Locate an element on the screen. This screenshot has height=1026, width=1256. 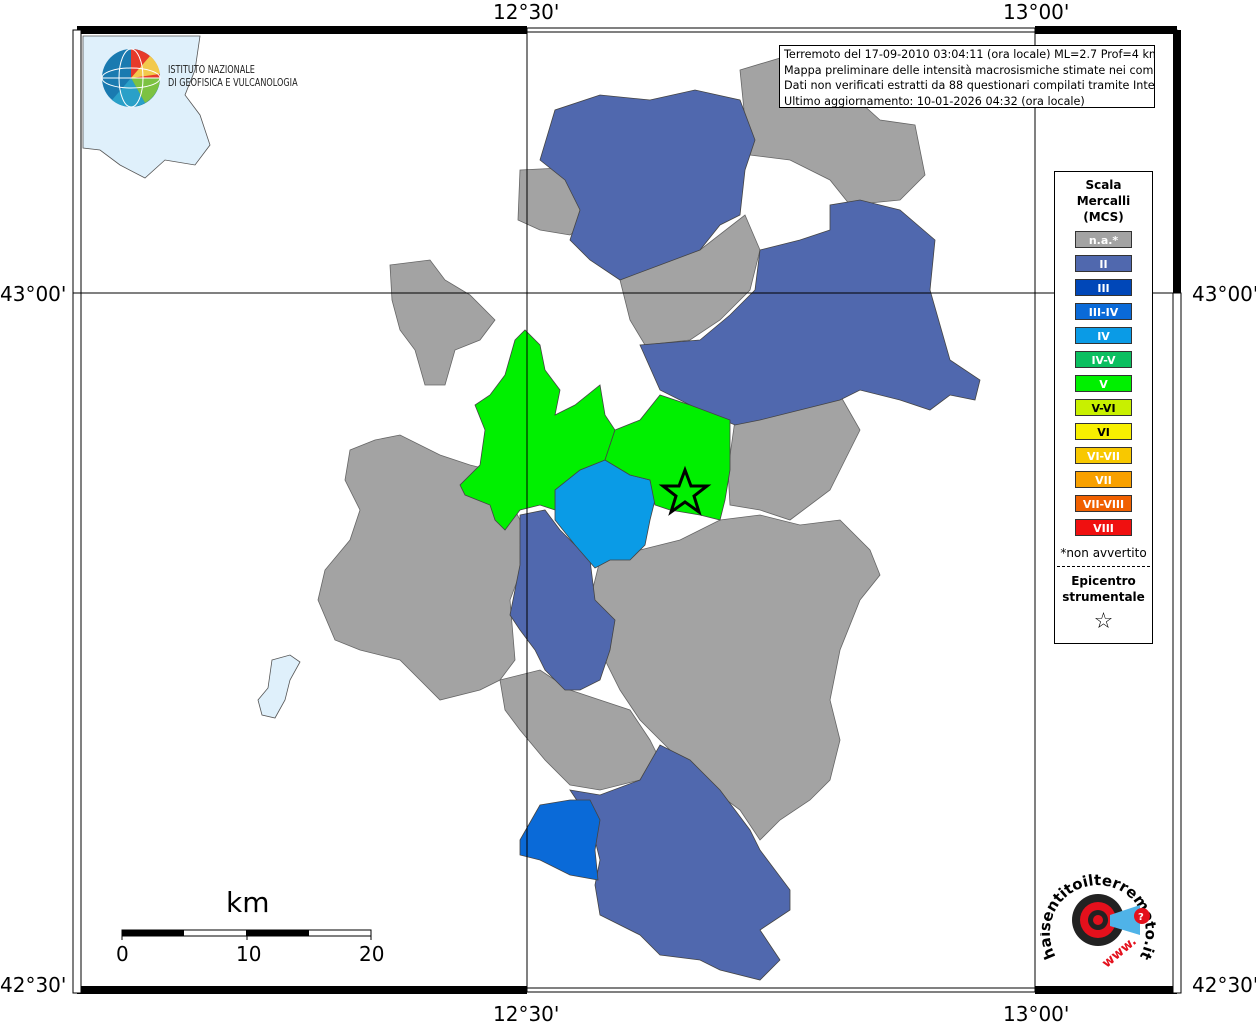
comune-II-east is located at coordinates (810, 312).